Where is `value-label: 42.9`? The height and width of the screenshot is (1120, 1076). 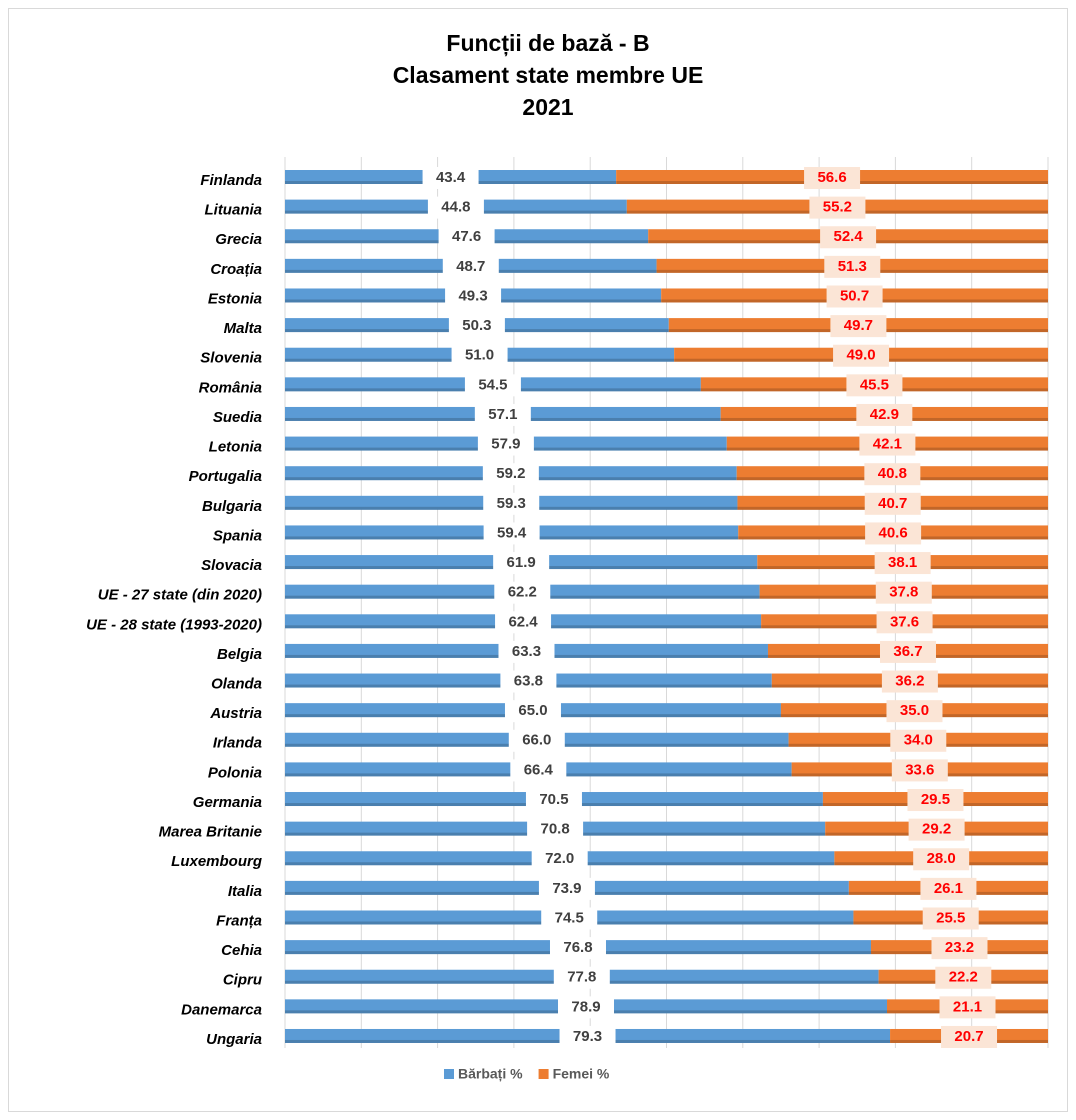
value-label: 42.9 is located at coordinates (884, 414).